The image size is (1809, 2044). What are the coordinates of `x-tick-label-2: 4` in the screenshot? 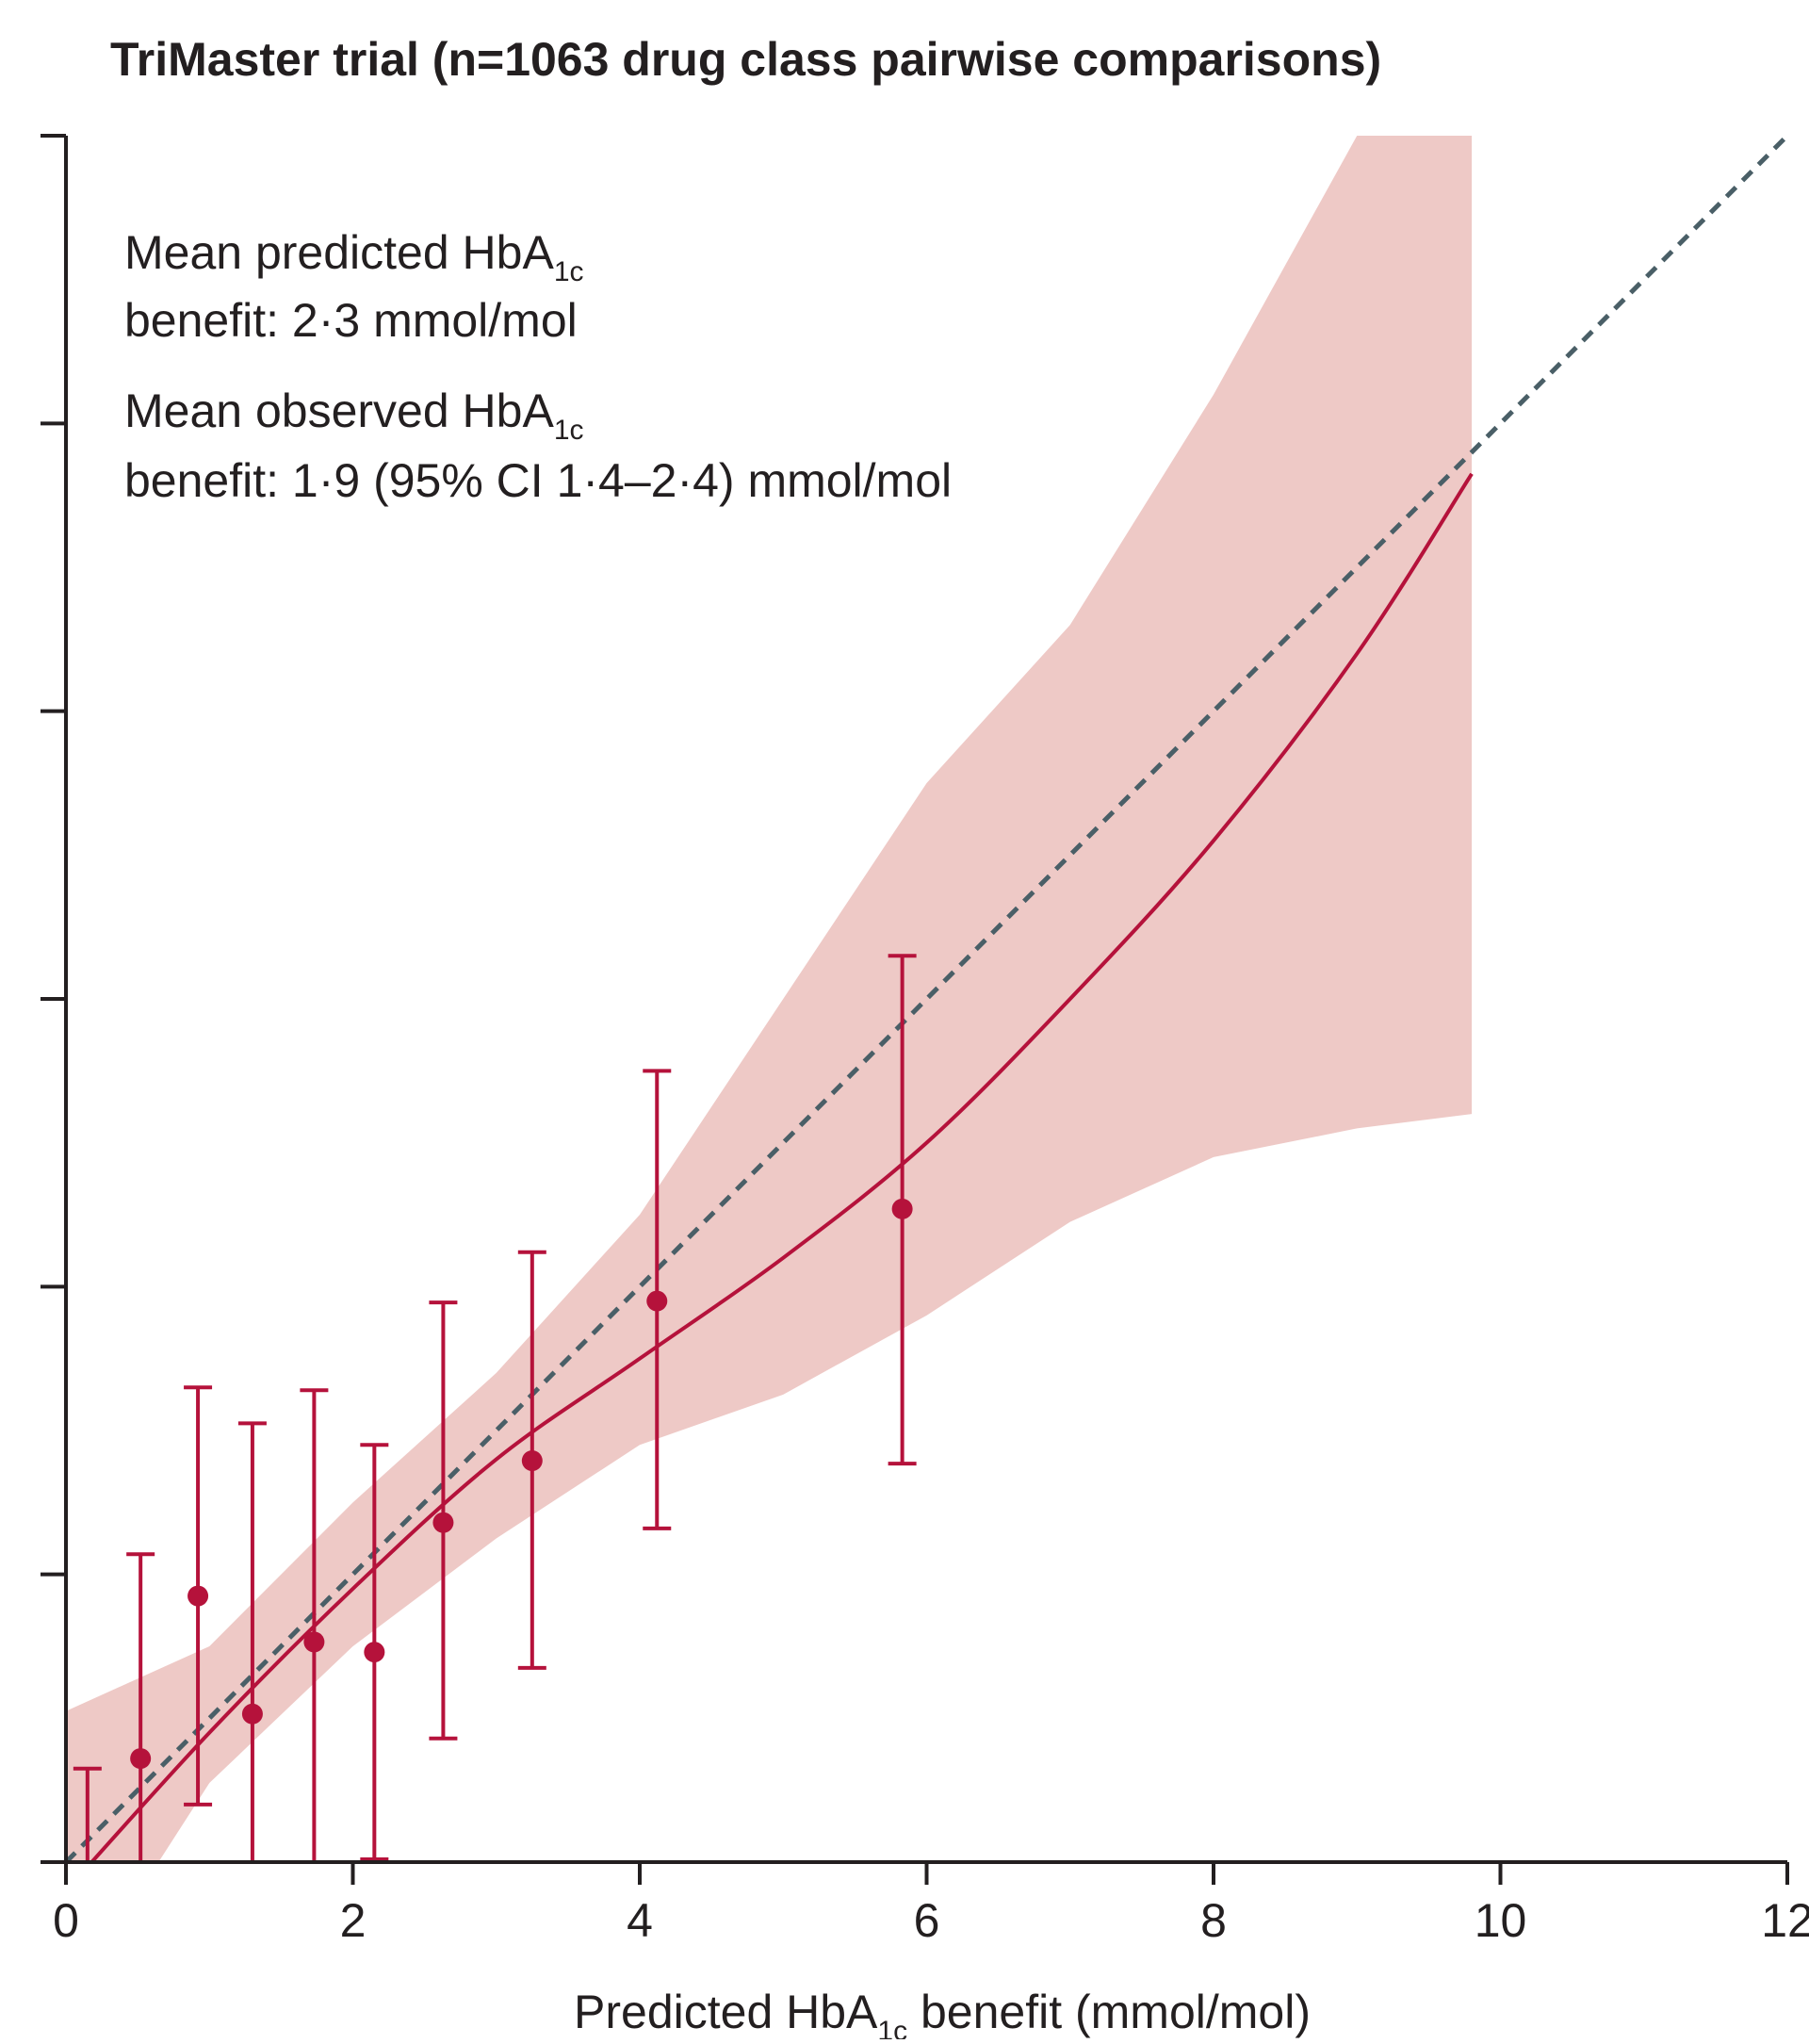 It's located at (640, 1920).